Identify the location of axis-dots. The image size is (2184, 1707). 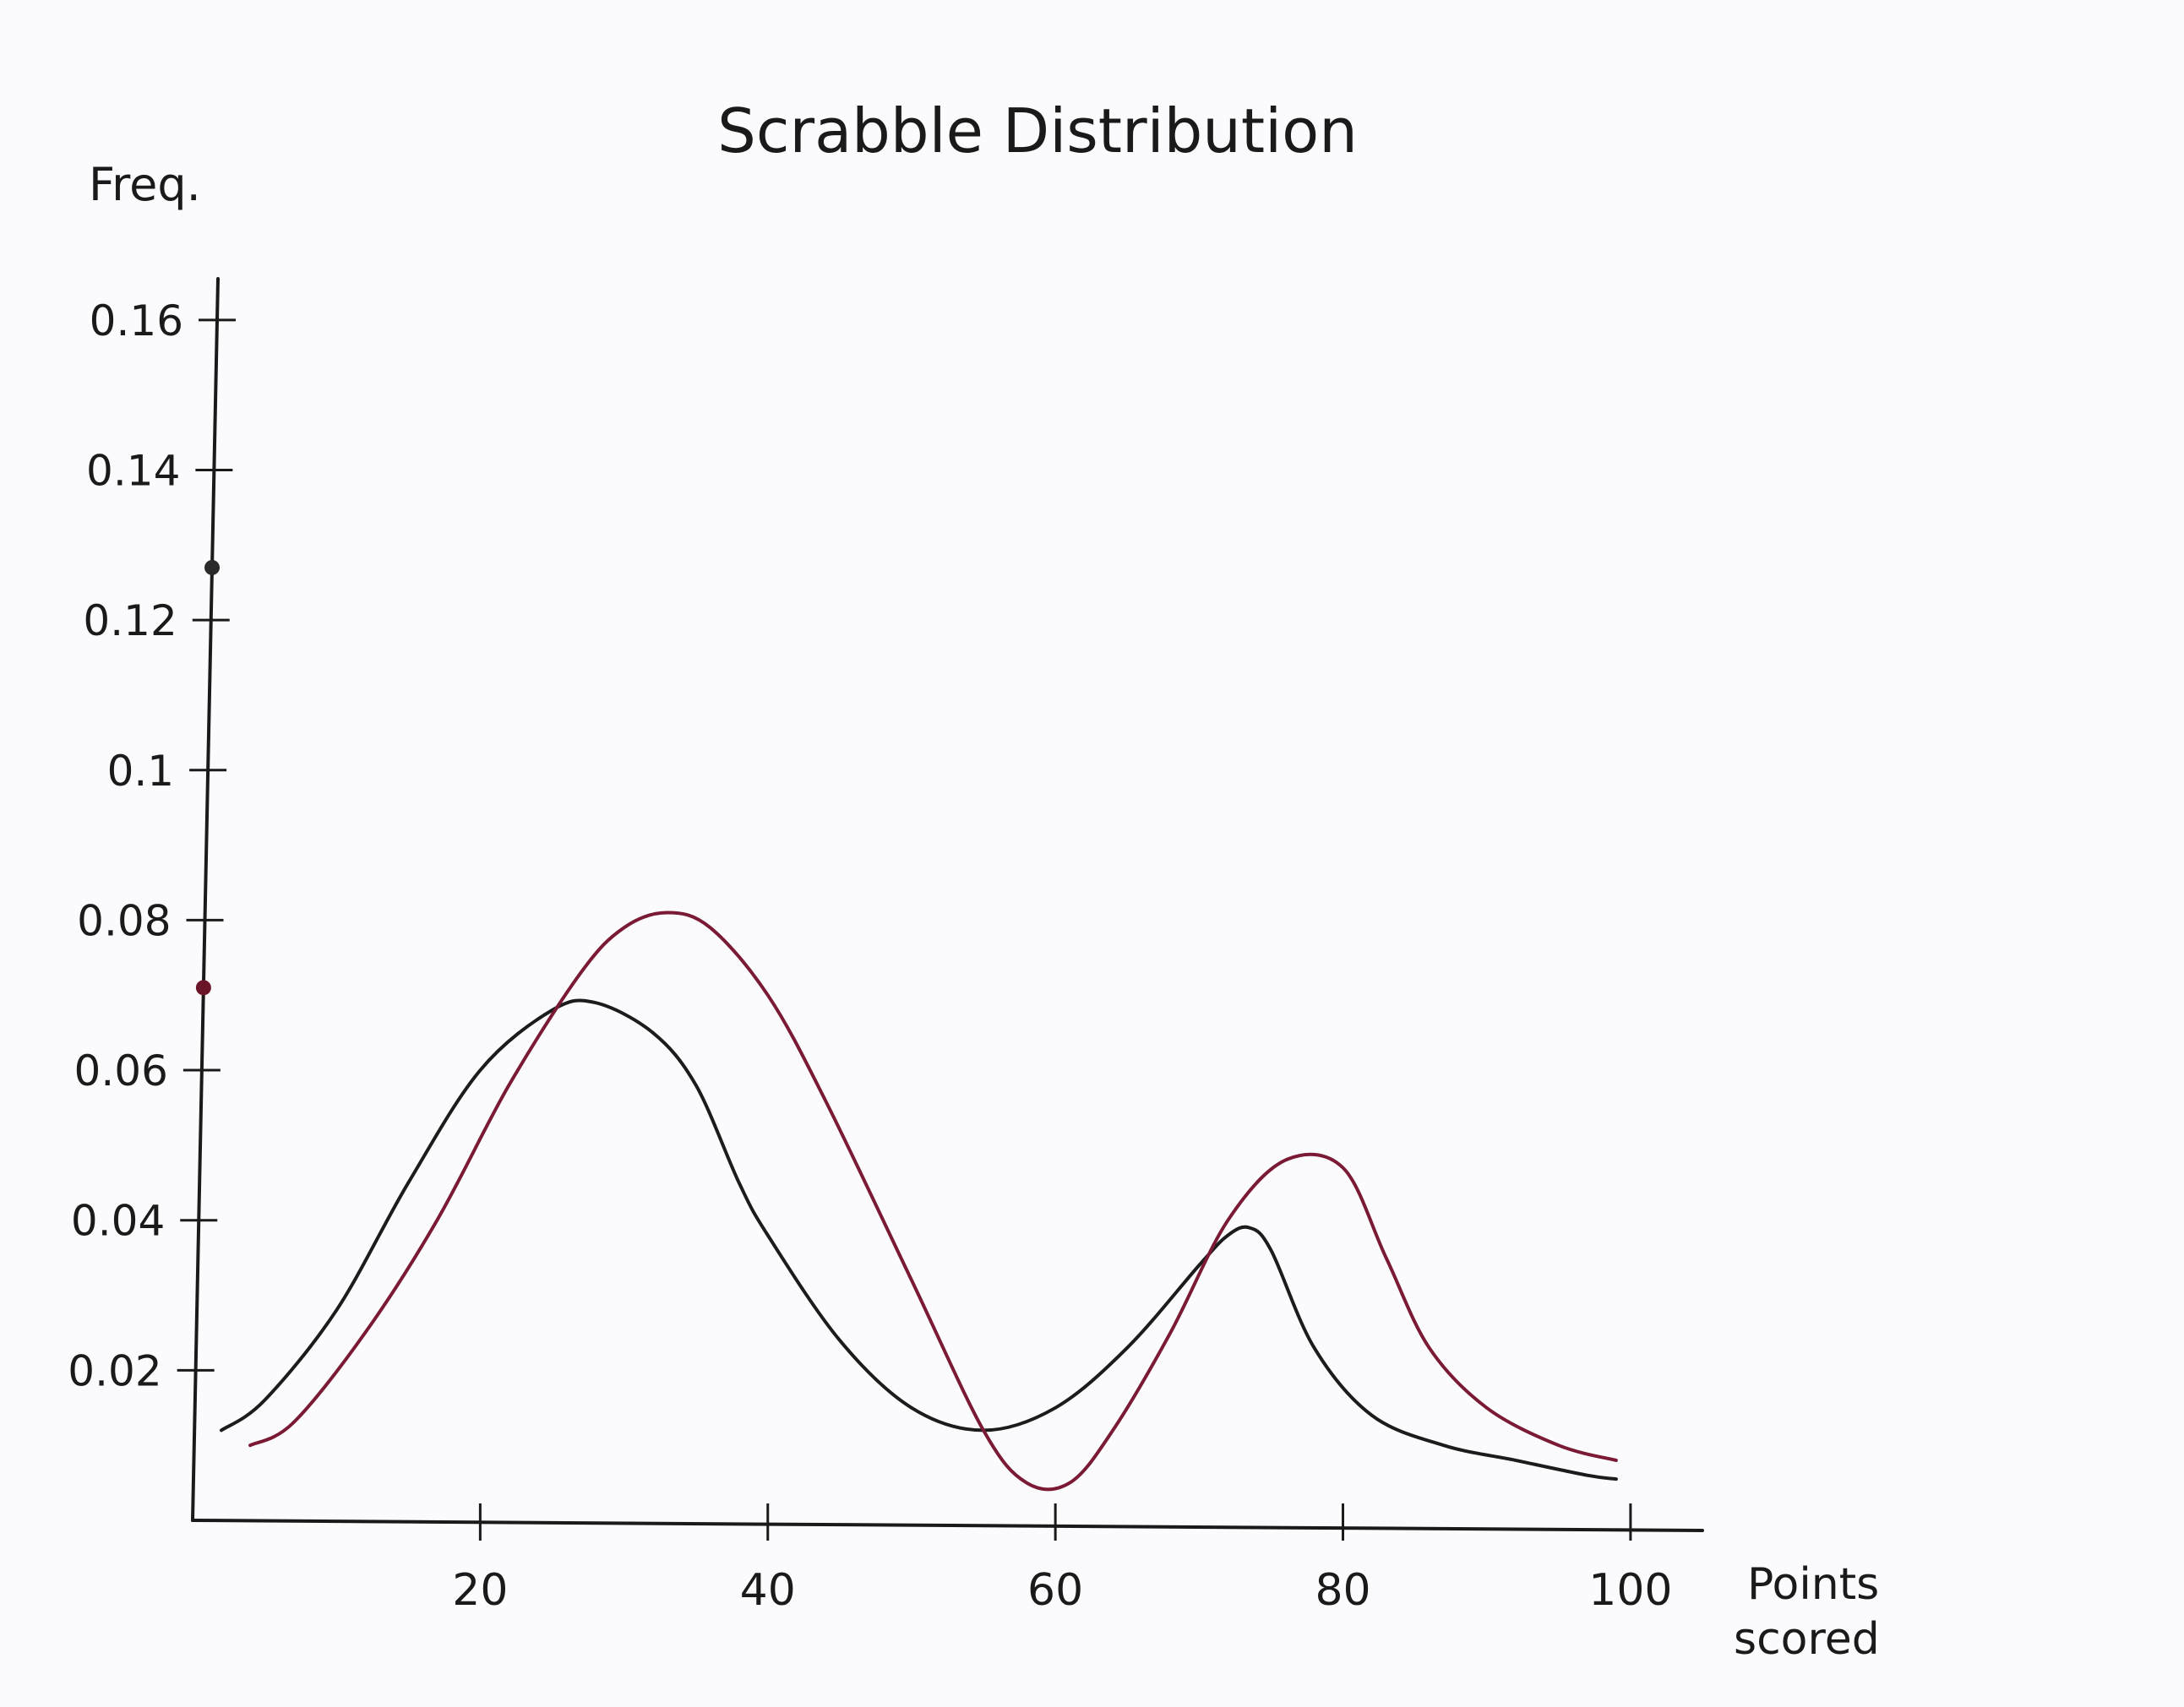
(208, 777).